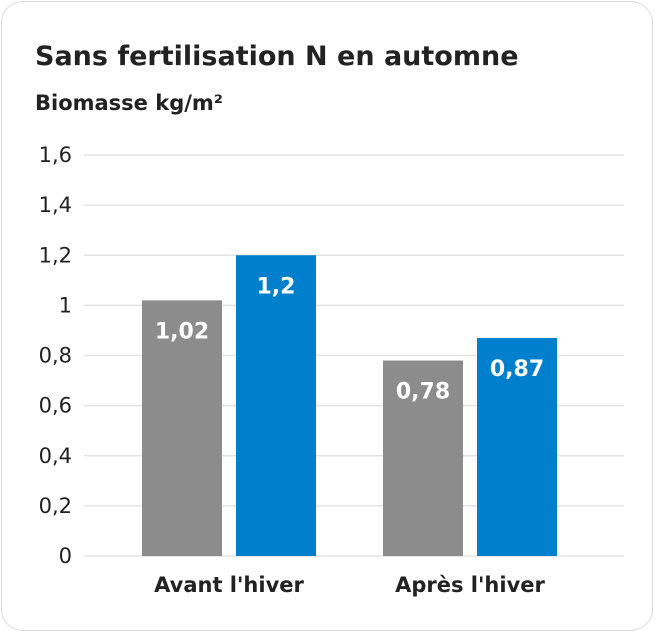 This screenshot has width=656, height=634. Describe the element at coordinates (182, 331) in the screenshot. I see `data-label: 1,02` at that location.